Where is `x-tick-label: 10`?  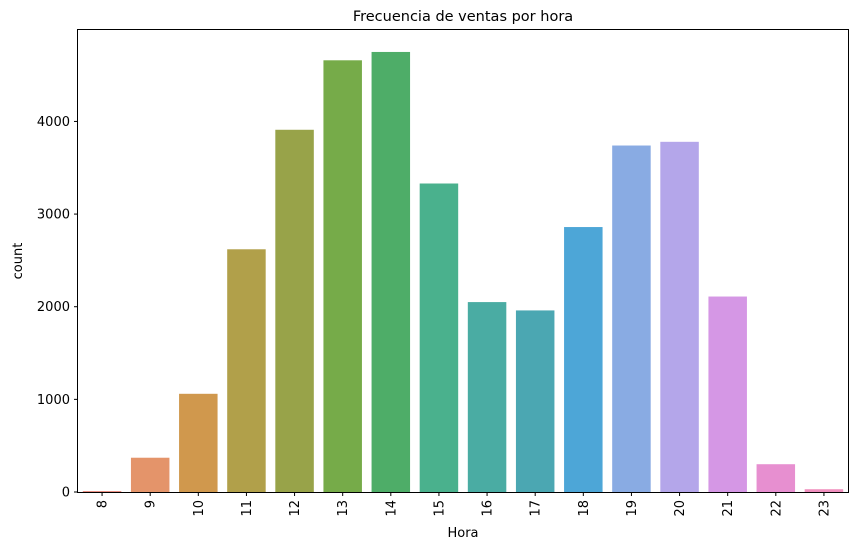
x-tick-label: 10 is located at coordinates (199, 508).